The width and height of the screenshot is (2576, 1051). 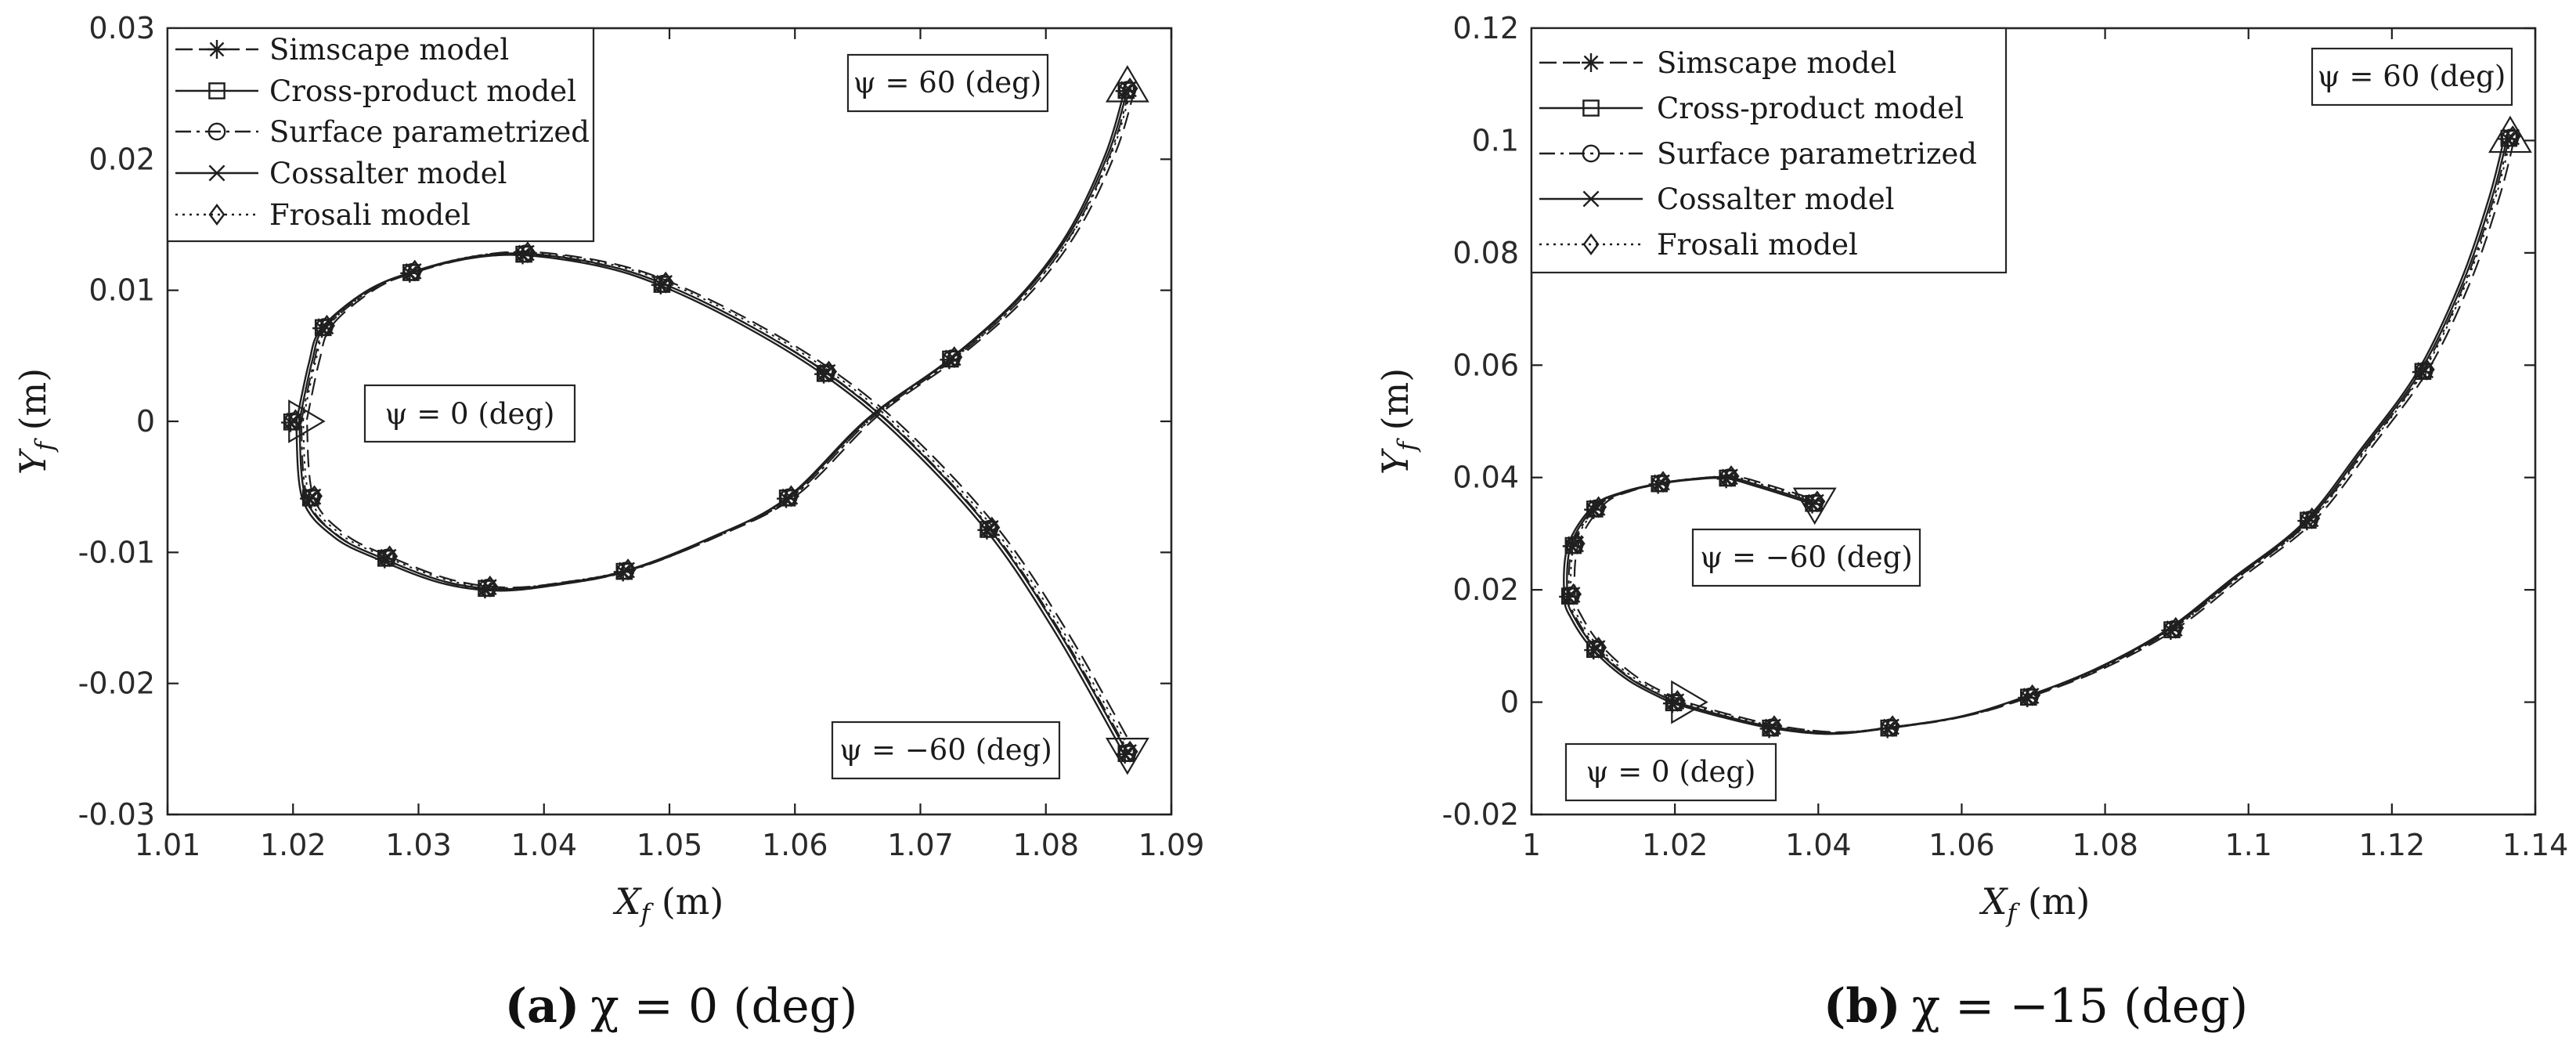 What do you see at coordinates (2080, 1006) in the screenshot?
I see `caption-math: χ = −15 (deg)` at bounding box center [2080, 1006].